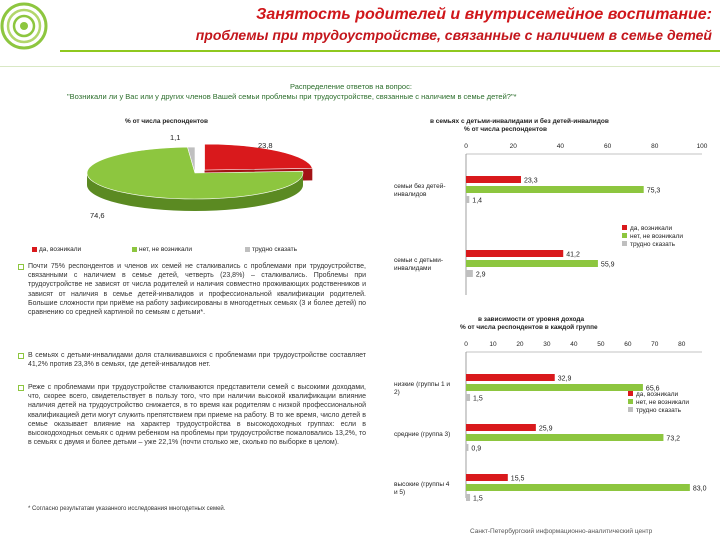 This screenshot has height=540, width=720. What do you see at coordinates (351, 86) in the screenshot?
I see `question-label: Распределение ответов на вопрос:` at bounding box center [351, 86].